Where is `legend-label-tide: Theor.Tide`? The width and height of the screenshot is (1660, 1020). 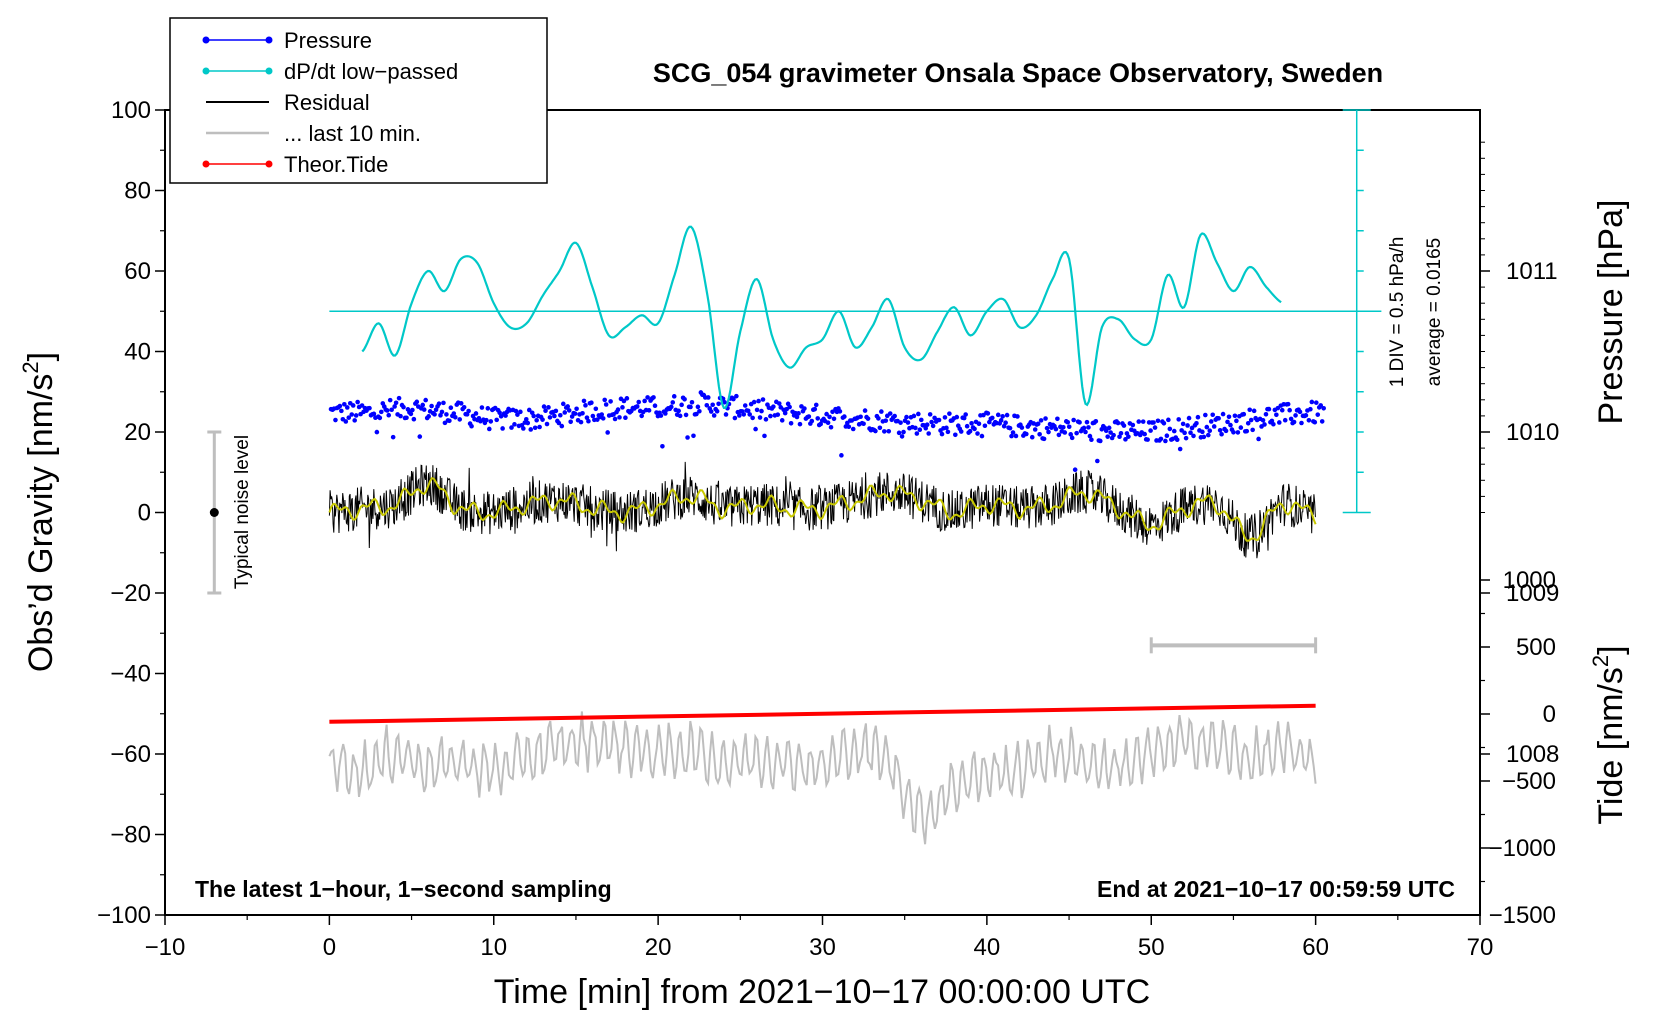 legend-label-tide: Theor.Tide is located at coordinates (336, 164).